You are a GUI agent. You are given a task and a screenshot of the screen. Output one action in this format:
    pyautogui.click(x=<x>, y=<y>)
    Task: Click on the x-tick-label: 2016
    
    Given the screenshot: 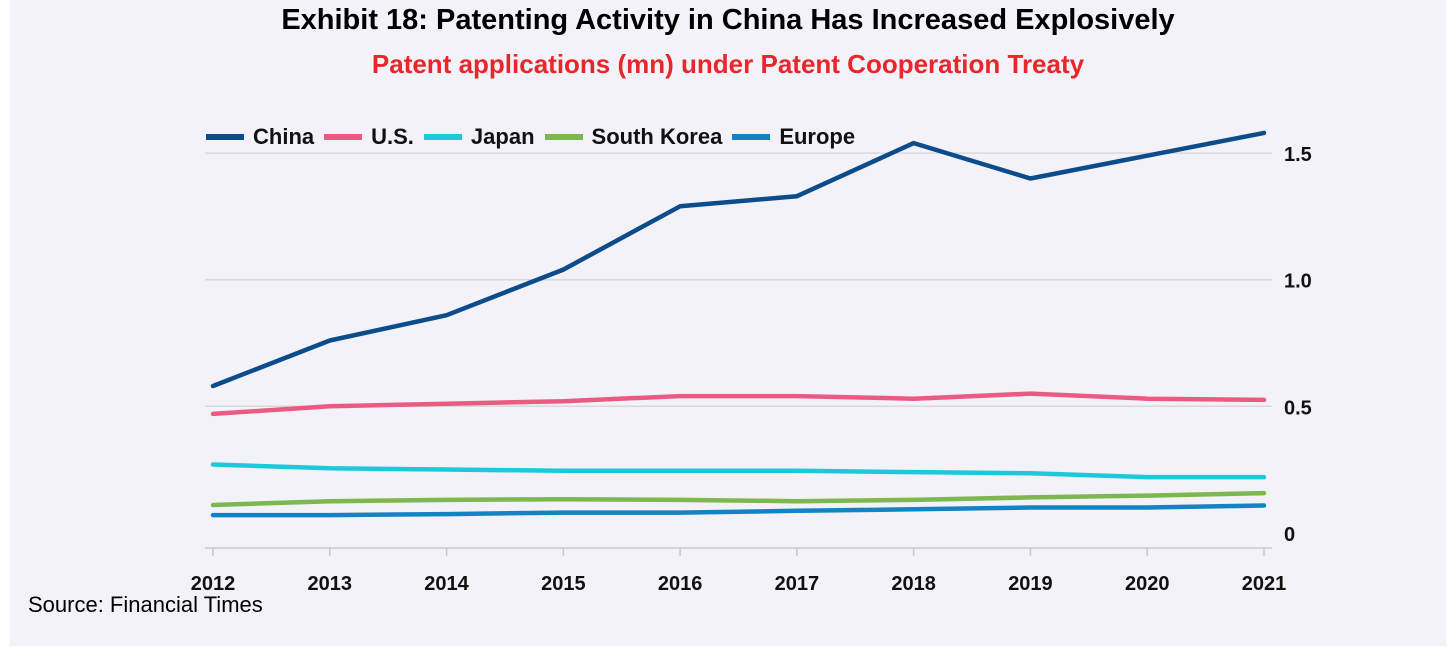 What is the action you would take?
    pyautogui.click(x=680, y=584)
    